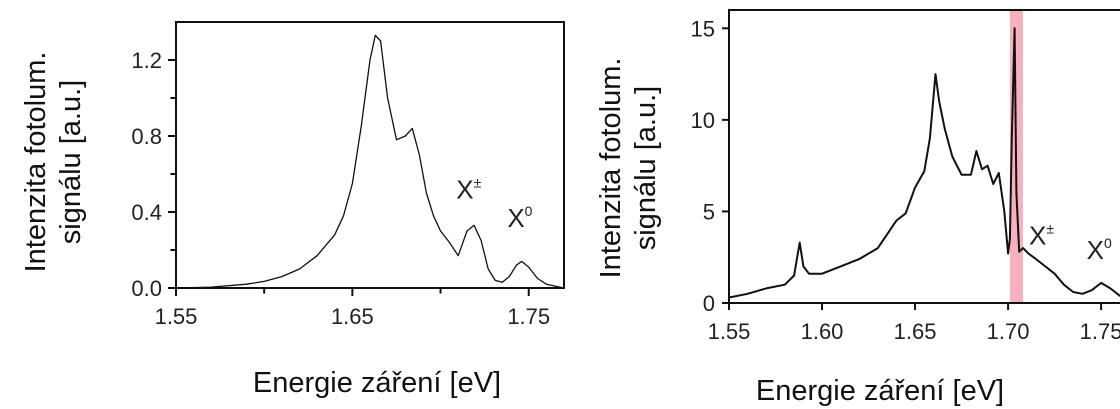 This screenshot has width=1120, height=409. Describe the element at coordinates (611, 168) in the screenshot. I see `right-y-axis-label-line-1: Intenzita fotolum.` at that location.